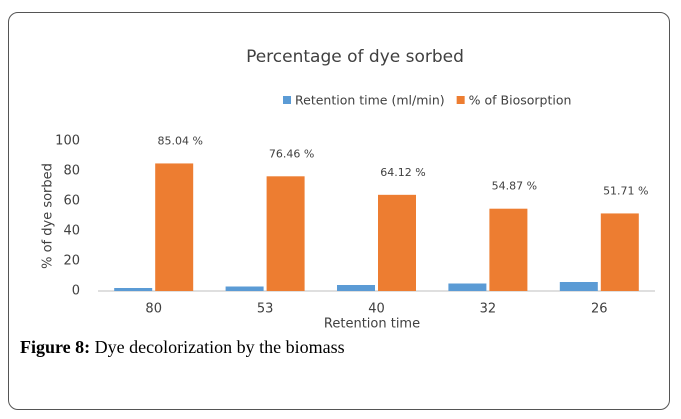 This screenshot has width=681, height=419. Describe the element at coordinates (488, 309) in the screenshot. I see `x-tick-label: 32` at that location.